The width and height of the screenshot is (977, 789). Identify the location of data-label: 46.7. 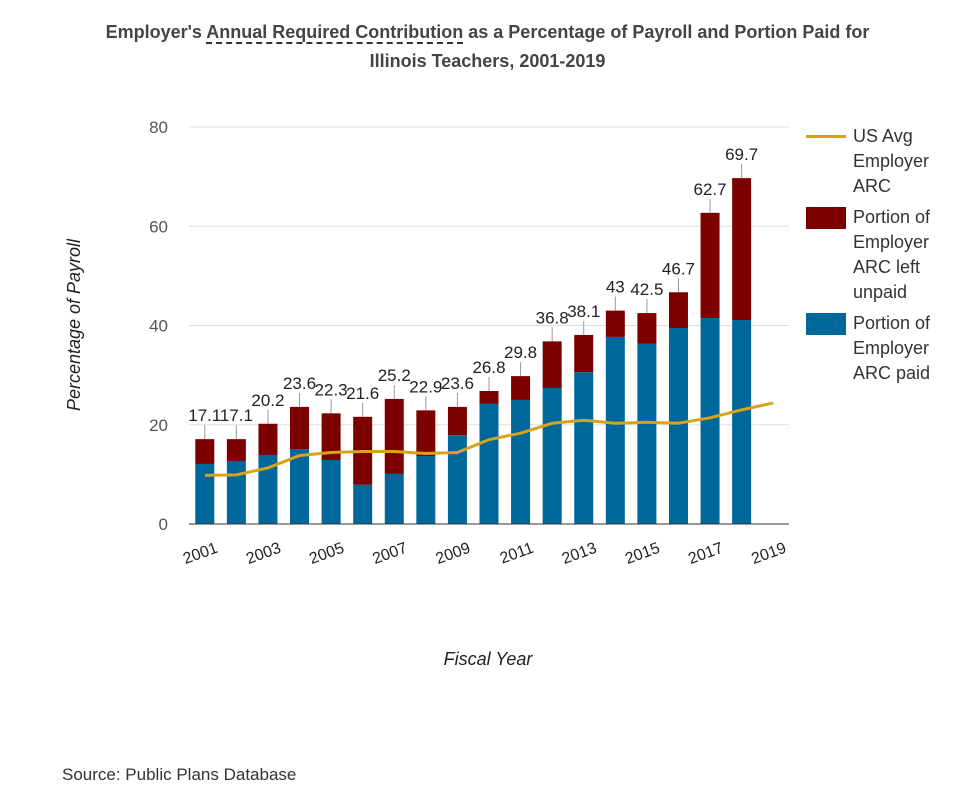
(678, 268).